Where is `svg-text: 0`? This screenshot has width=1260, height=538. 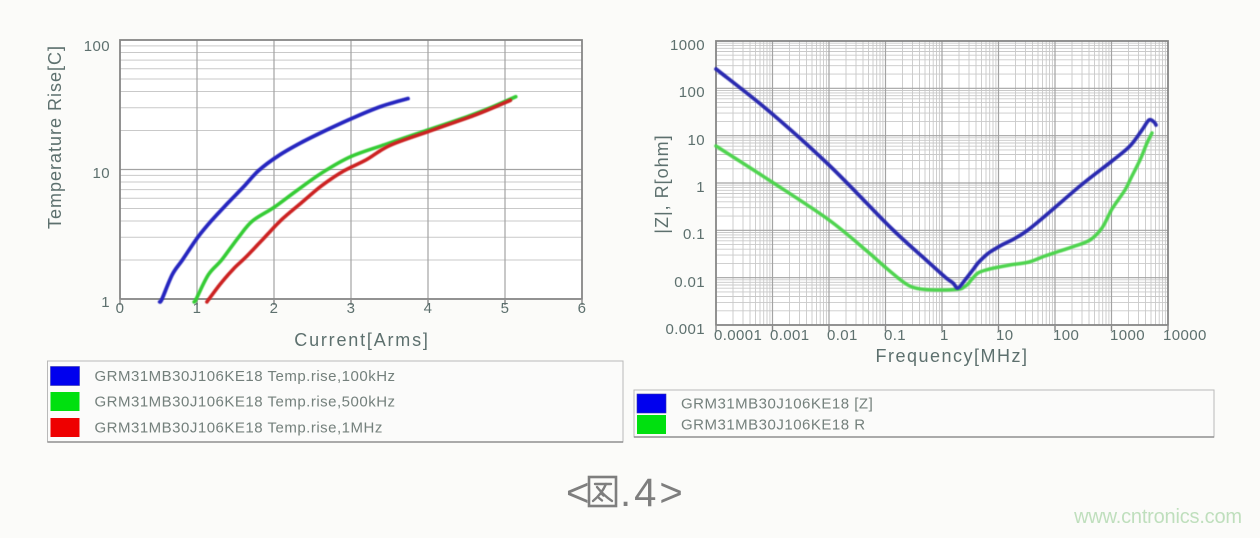 svg-text: 0 is located at coordinates (120, 308).